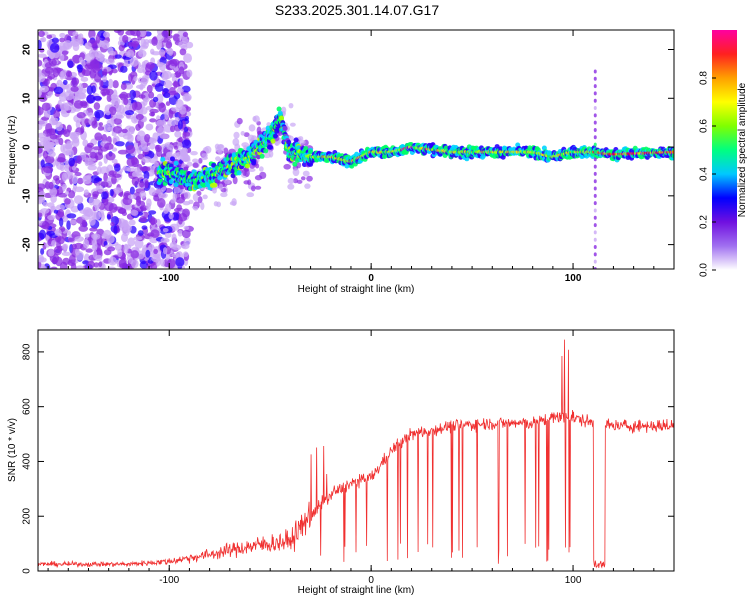 The height and width of the screenshot is (600, 750). What do you see at coordinates (704, 78) in the screenshot?
I see `colorbar-tick-label: 0.8` at bounding box center [704, 78].